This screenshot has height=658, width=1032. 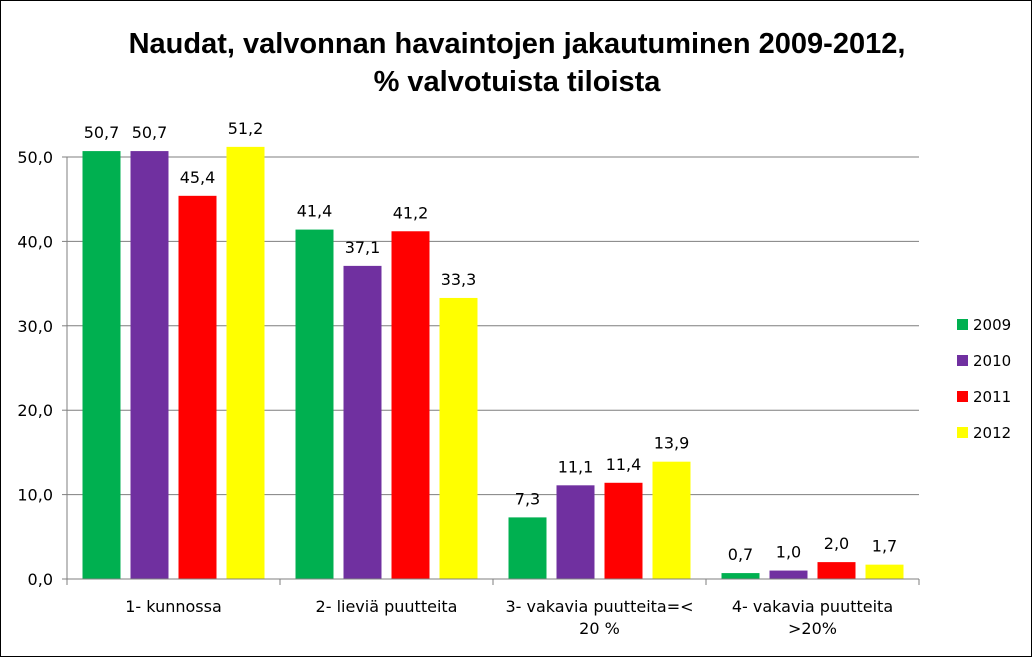 What do you see at coordinates (962, 360) in the screenshot?
I see `legend-swatch-2010` at bounding box center [962, 360].